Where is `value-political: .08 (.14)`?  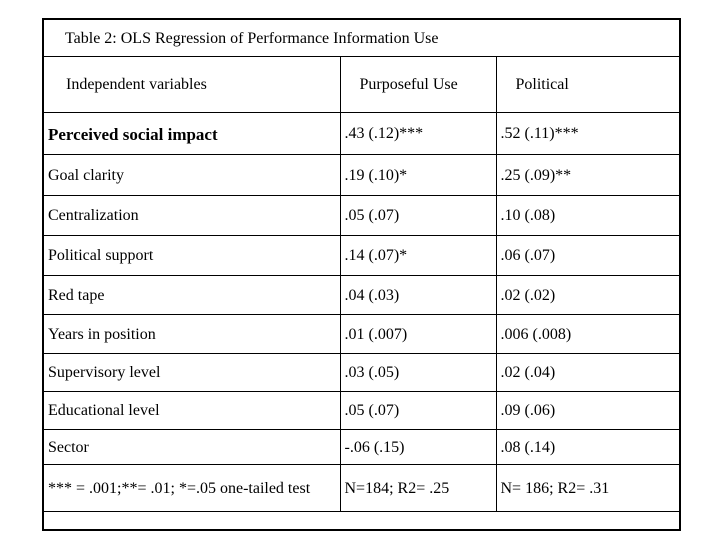
value-political: .08 (.14) is located at coordinates (588, 446).